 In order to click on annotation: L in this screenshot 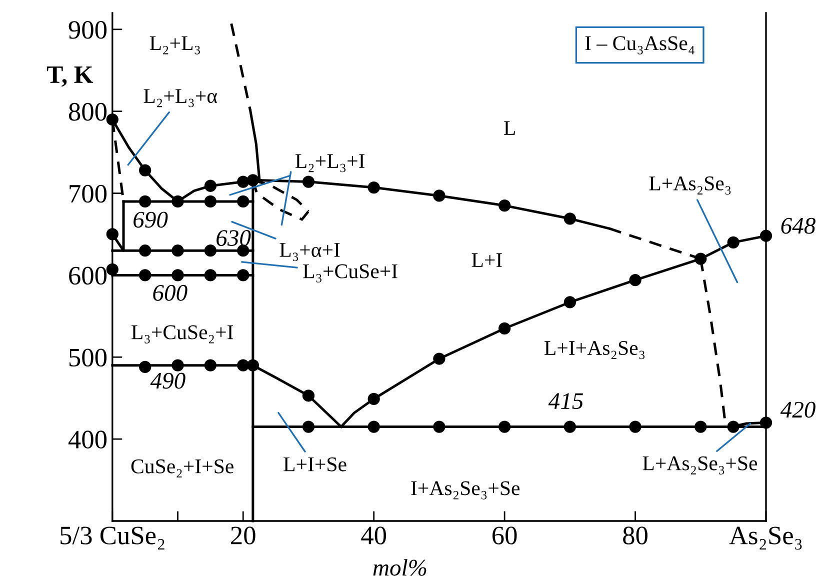, I will do `click(509, 128)`.